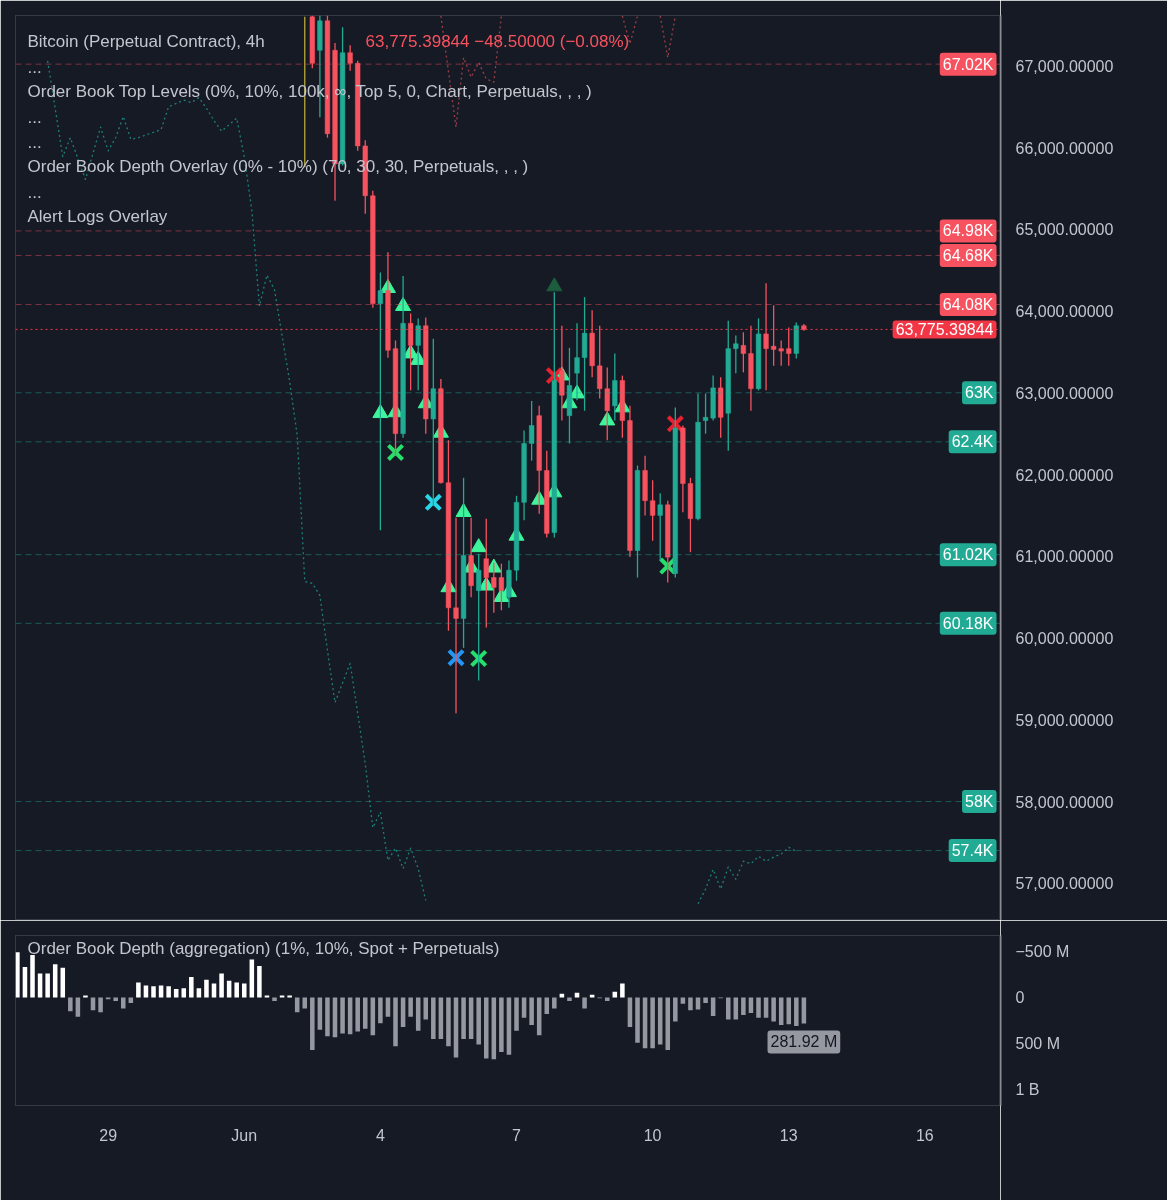  I want to click on y-tick-label: 63,000.00000, so click(1064, 393).